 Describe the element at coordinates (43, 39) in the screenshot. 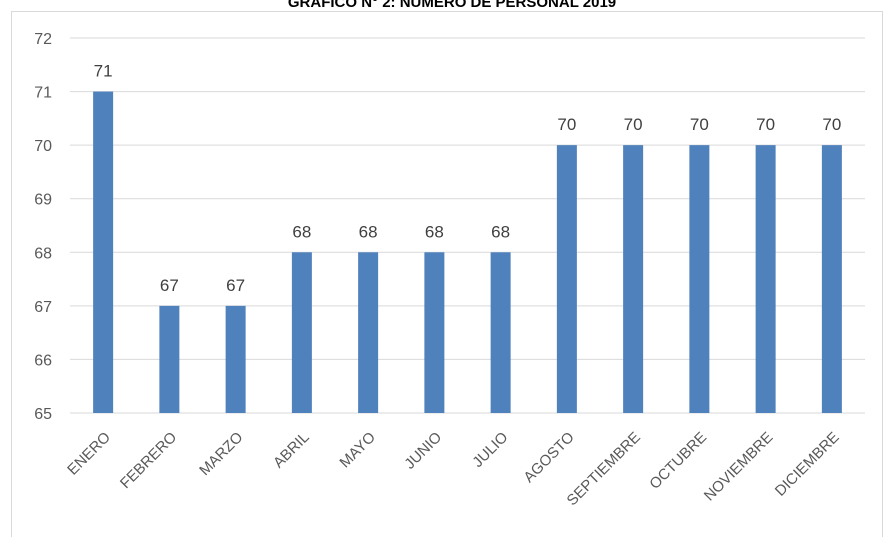

I see `y-tick-label: 72` at that location.